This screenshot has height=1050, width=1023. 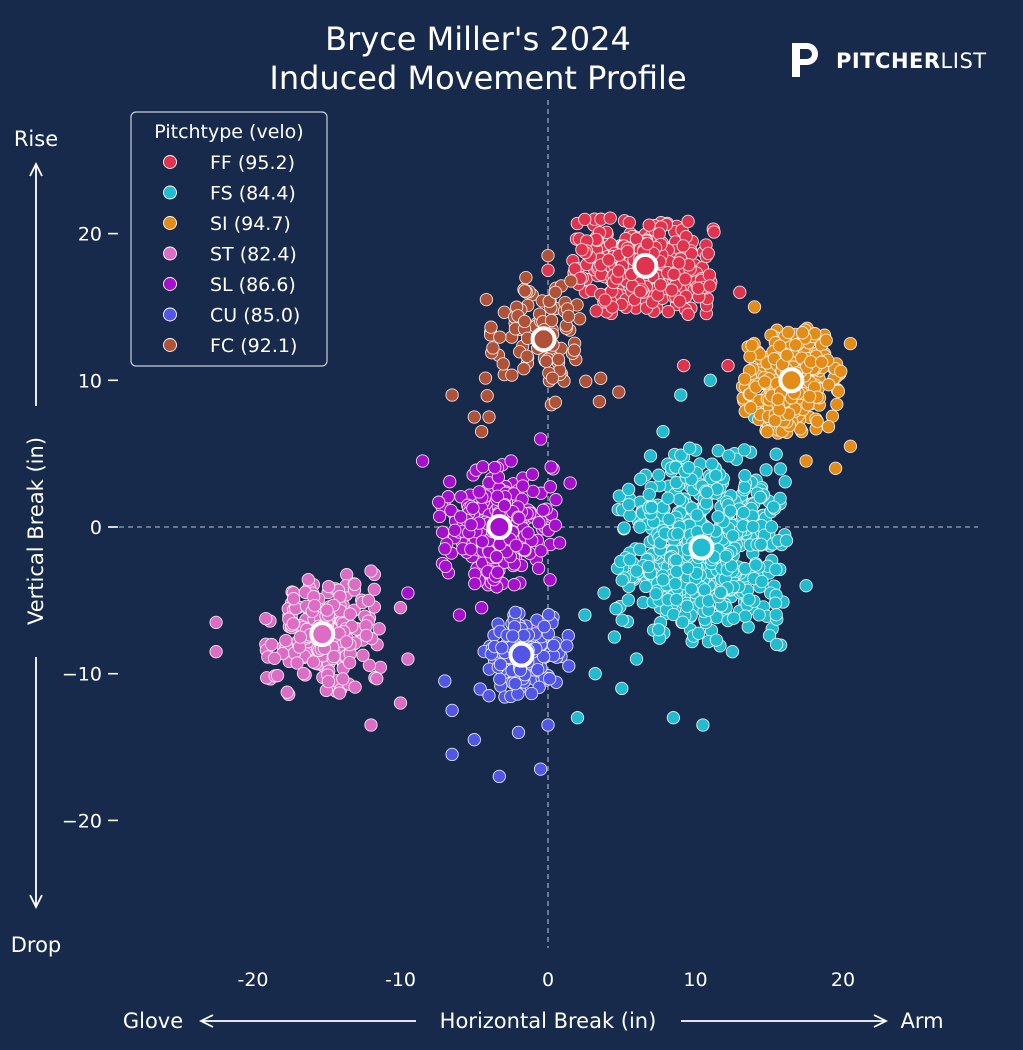 I want to click on direction-rise-label: Rise, so click(x=36, y=139).